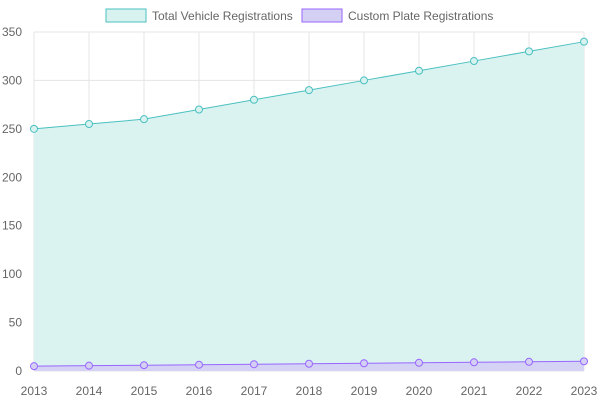 This screenshot has height=400, width=600. Describe the element at coordinates (420, 16) in the screenshot. I see `legend-label-1: Custom Plate Registrations` at that location.